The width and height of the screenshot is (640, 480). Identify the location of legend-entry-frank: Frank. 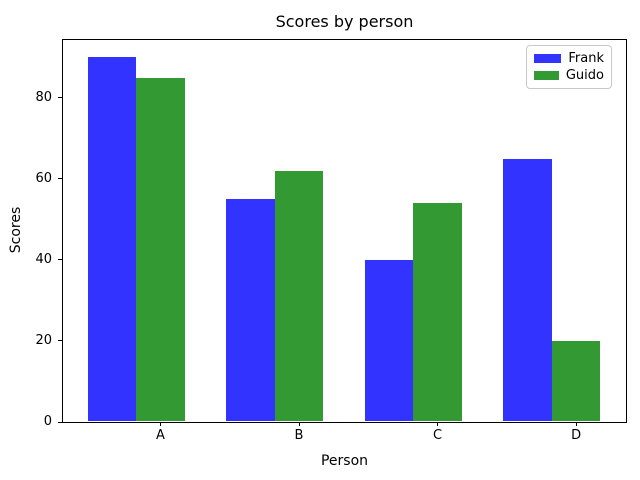
(569, 58).